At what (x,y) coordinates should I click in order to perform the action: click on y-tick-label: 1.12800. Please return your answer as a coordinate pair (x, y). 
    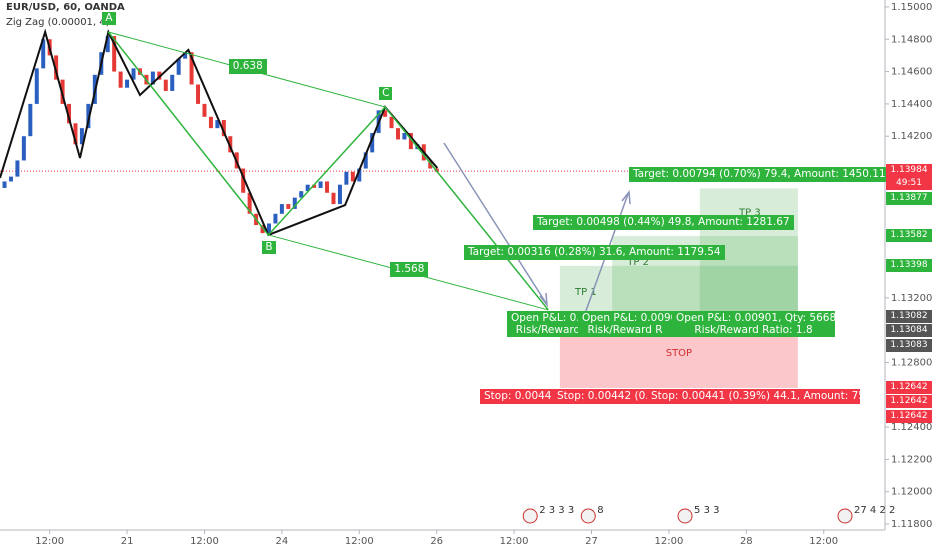
    Looking at the image, I should click on (911, 362).